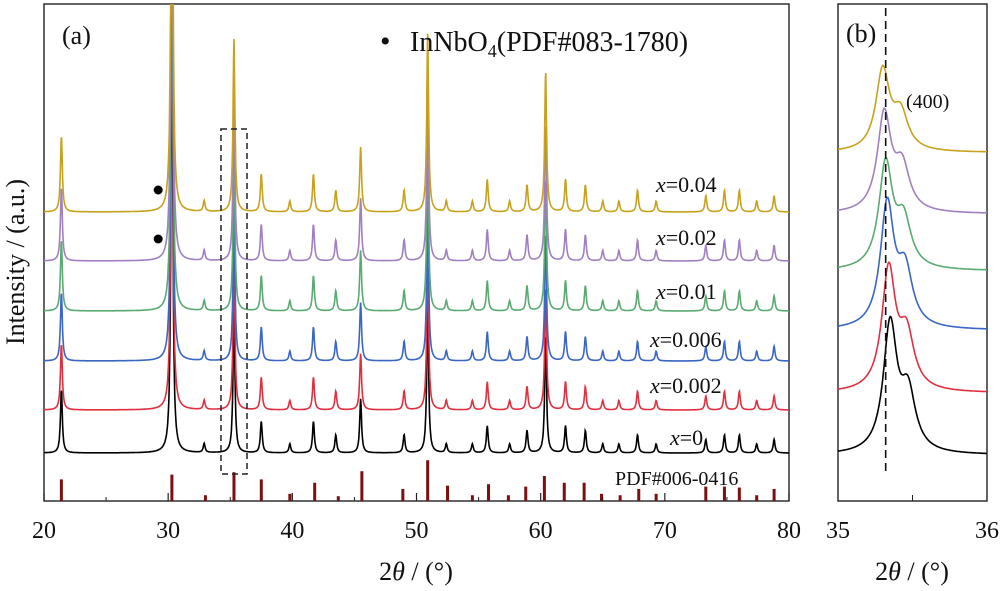  Describe the element at coordinates (665, 531) in the screenshot. I see `x-tick-label: 70` at that location.